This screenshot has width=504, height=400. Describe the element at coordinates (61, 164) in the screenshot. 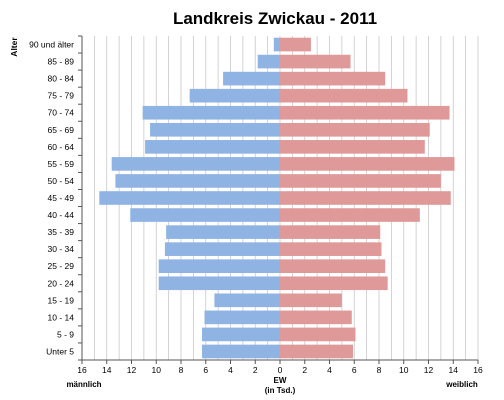

I see `category-label: 55 - 59` at that location.